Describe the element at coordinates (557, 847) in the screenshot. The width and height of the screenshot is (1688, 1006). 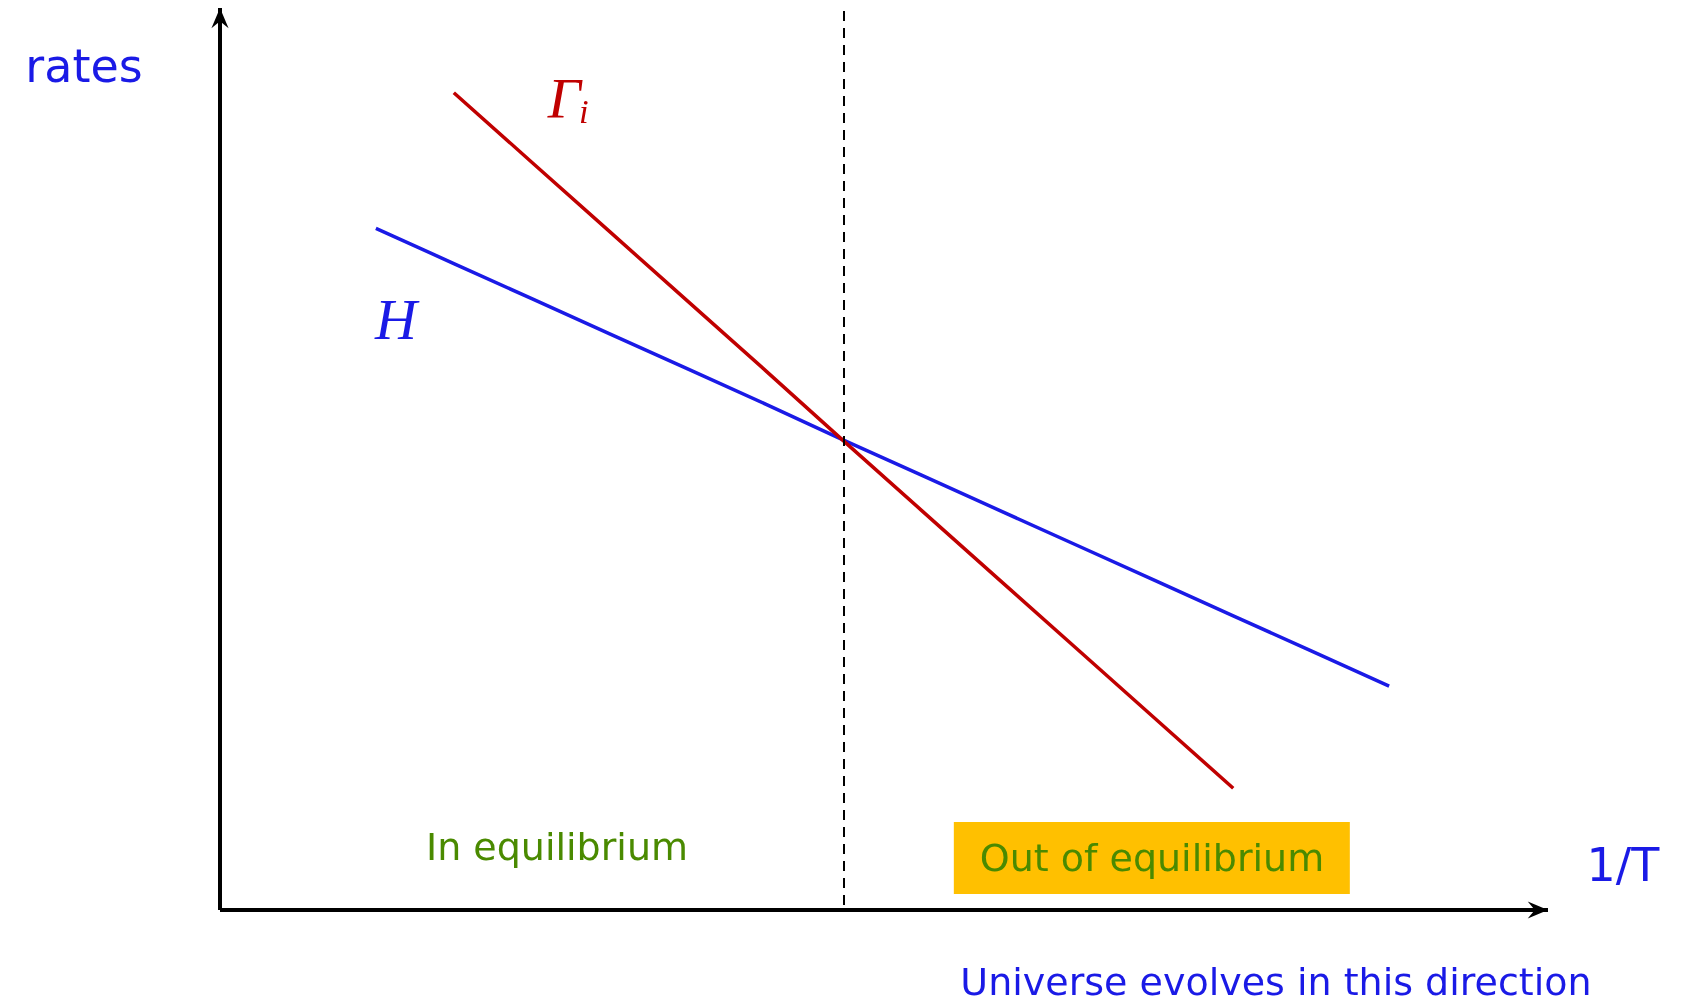
I see `annotation: In equilibrium` at that location.